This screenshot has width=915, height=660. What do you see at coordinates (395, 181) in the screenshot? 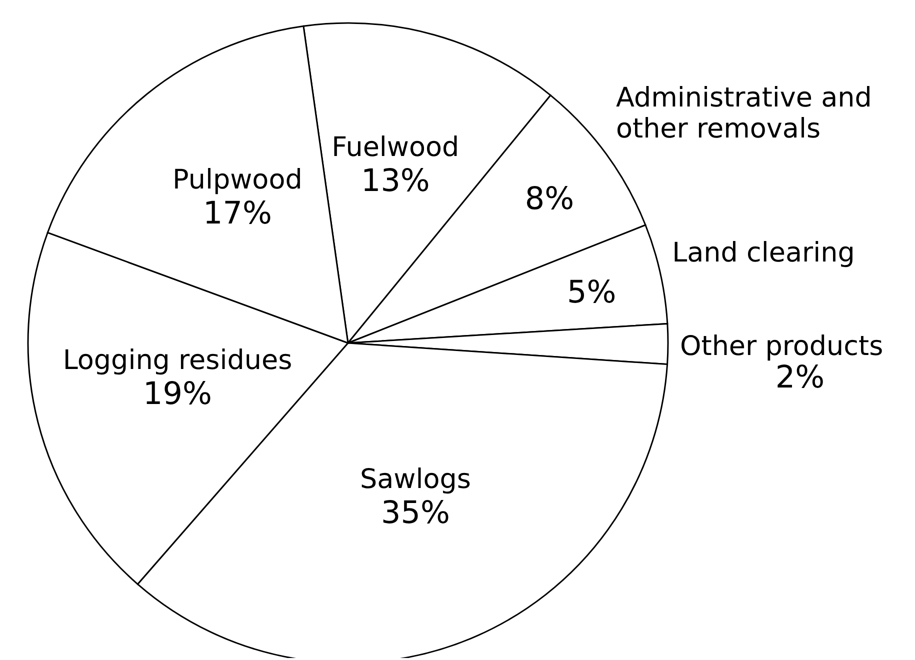
I see `data-label: 13%` at bounding box center [395, 181].